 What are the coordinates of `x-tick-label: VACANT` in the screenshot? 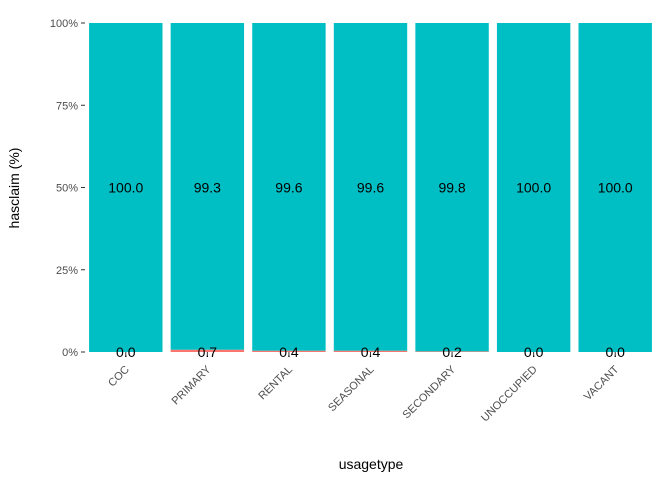 It's located at (602, 383).